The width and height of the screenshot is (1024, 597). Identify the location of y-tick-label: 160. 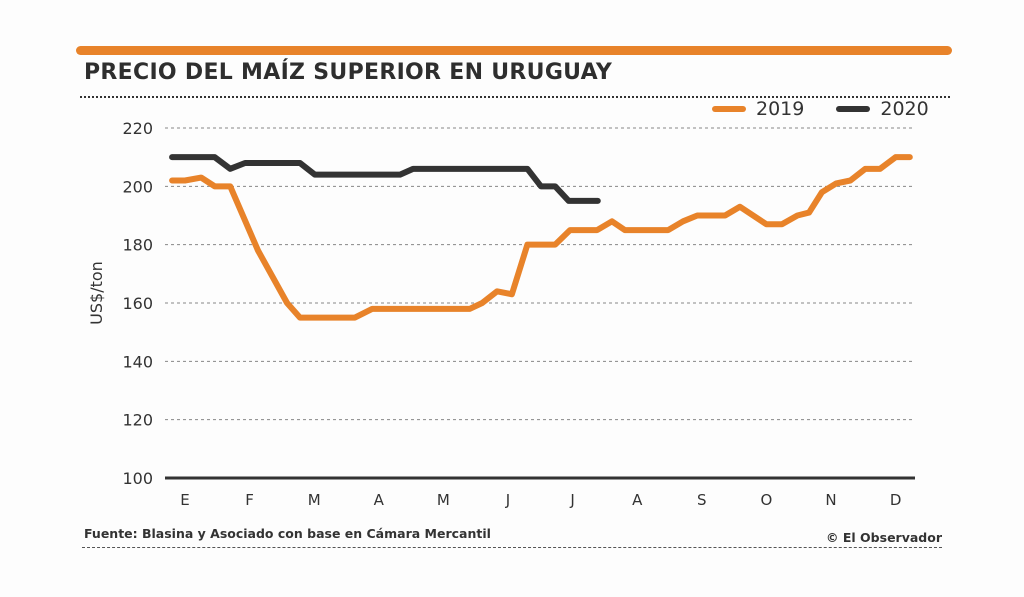
(137, 303).